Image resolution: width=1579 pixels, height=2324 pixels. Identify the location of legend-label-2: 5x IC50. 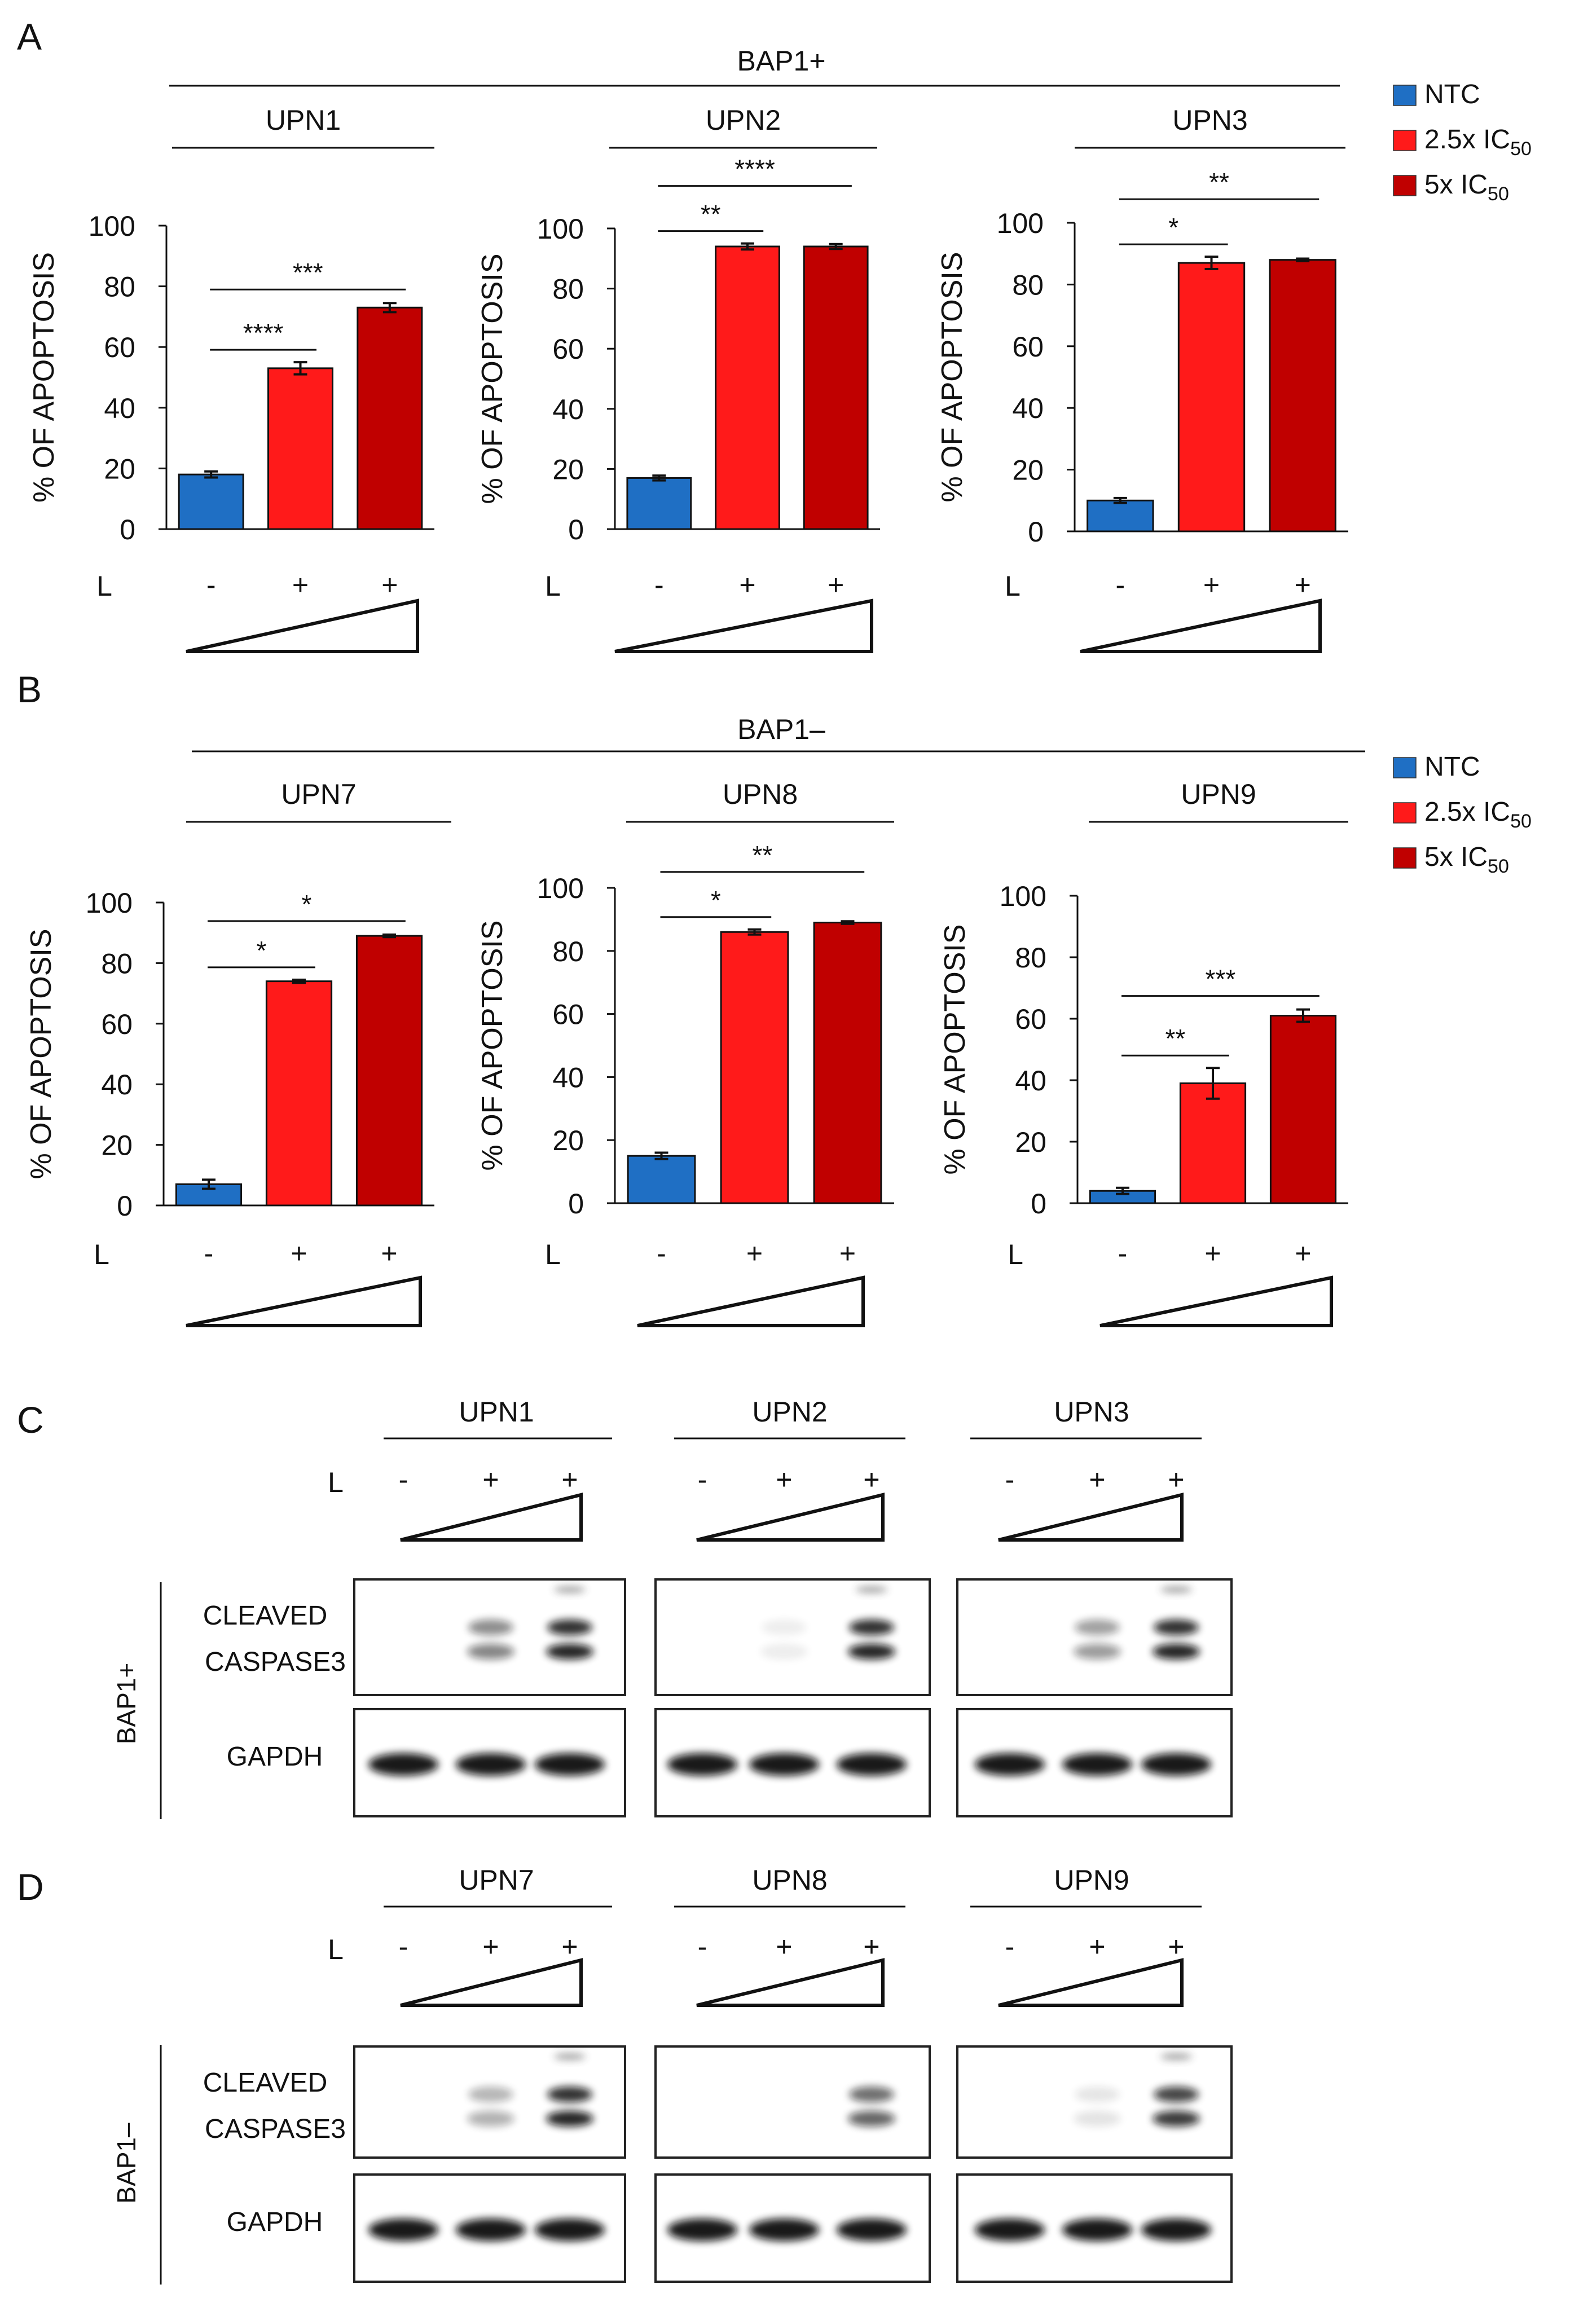
(1466, 859).